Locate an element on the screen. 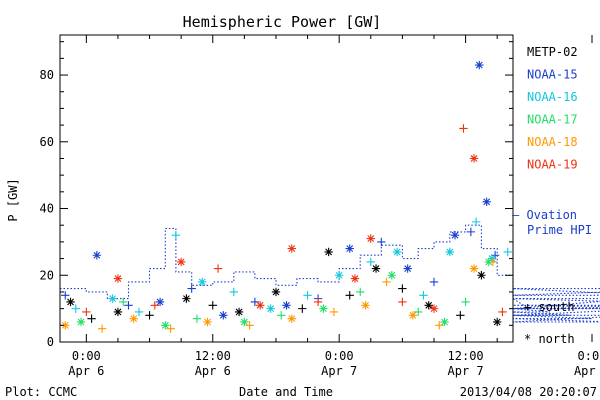 The image size is (600, 400). chart-title: Hemispheric Power [GW] is located at coordinates (282, 22).